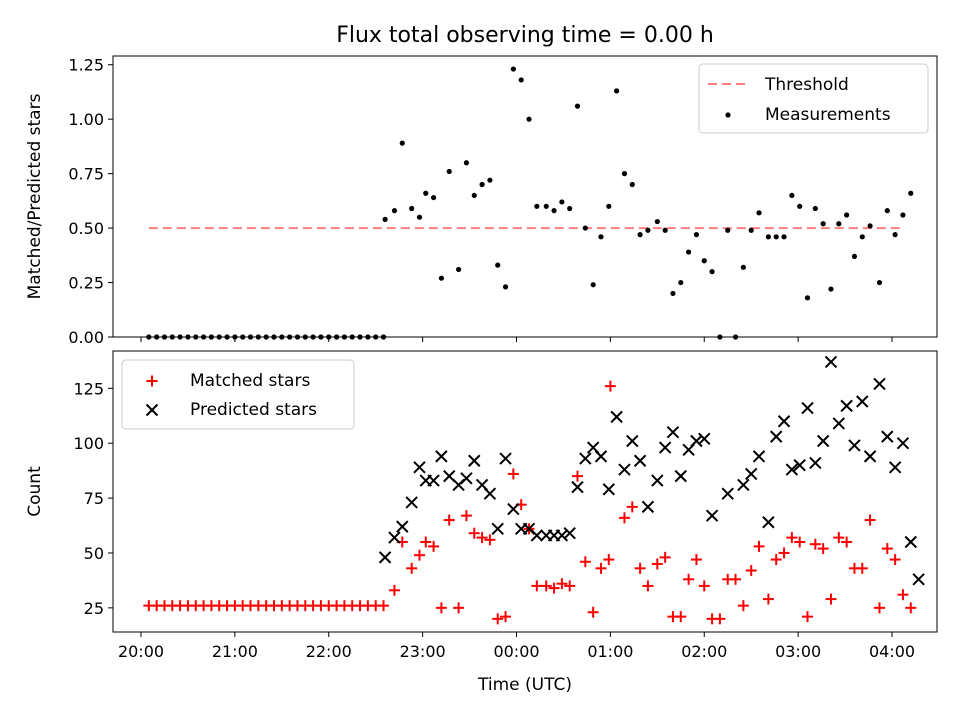 This screenshot has width=960, height=720. I want to click on x-tick-label: 04:00, so click(892, 651).